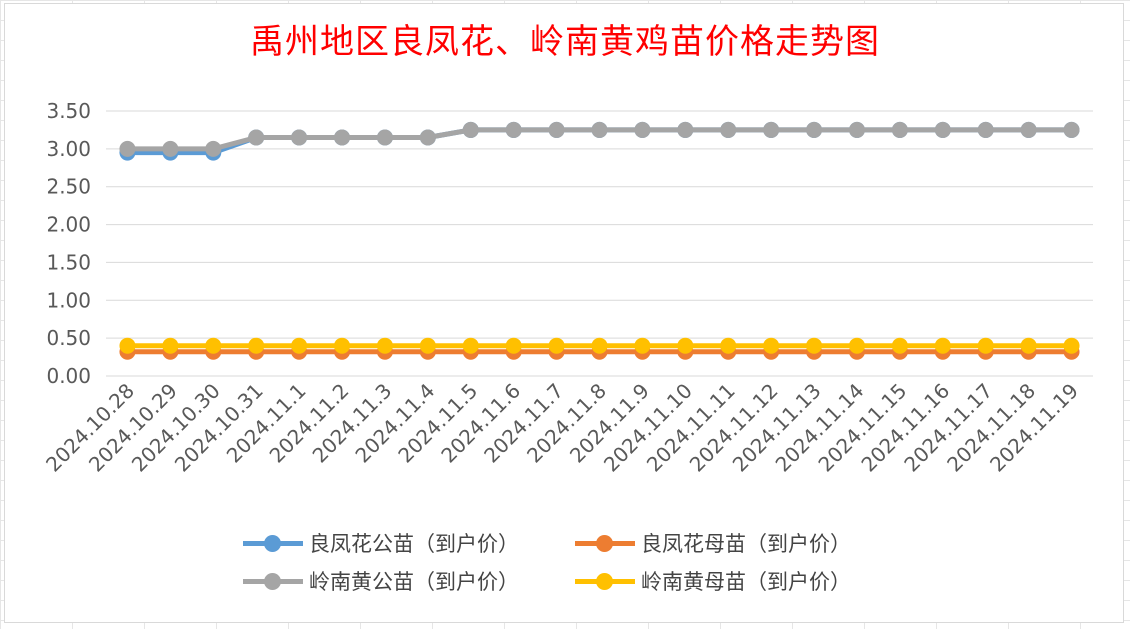 Image resolution: width=1130 pixels, height=629 pixels. I want to click on y-tick-label: 3.00, so click(68, 149).